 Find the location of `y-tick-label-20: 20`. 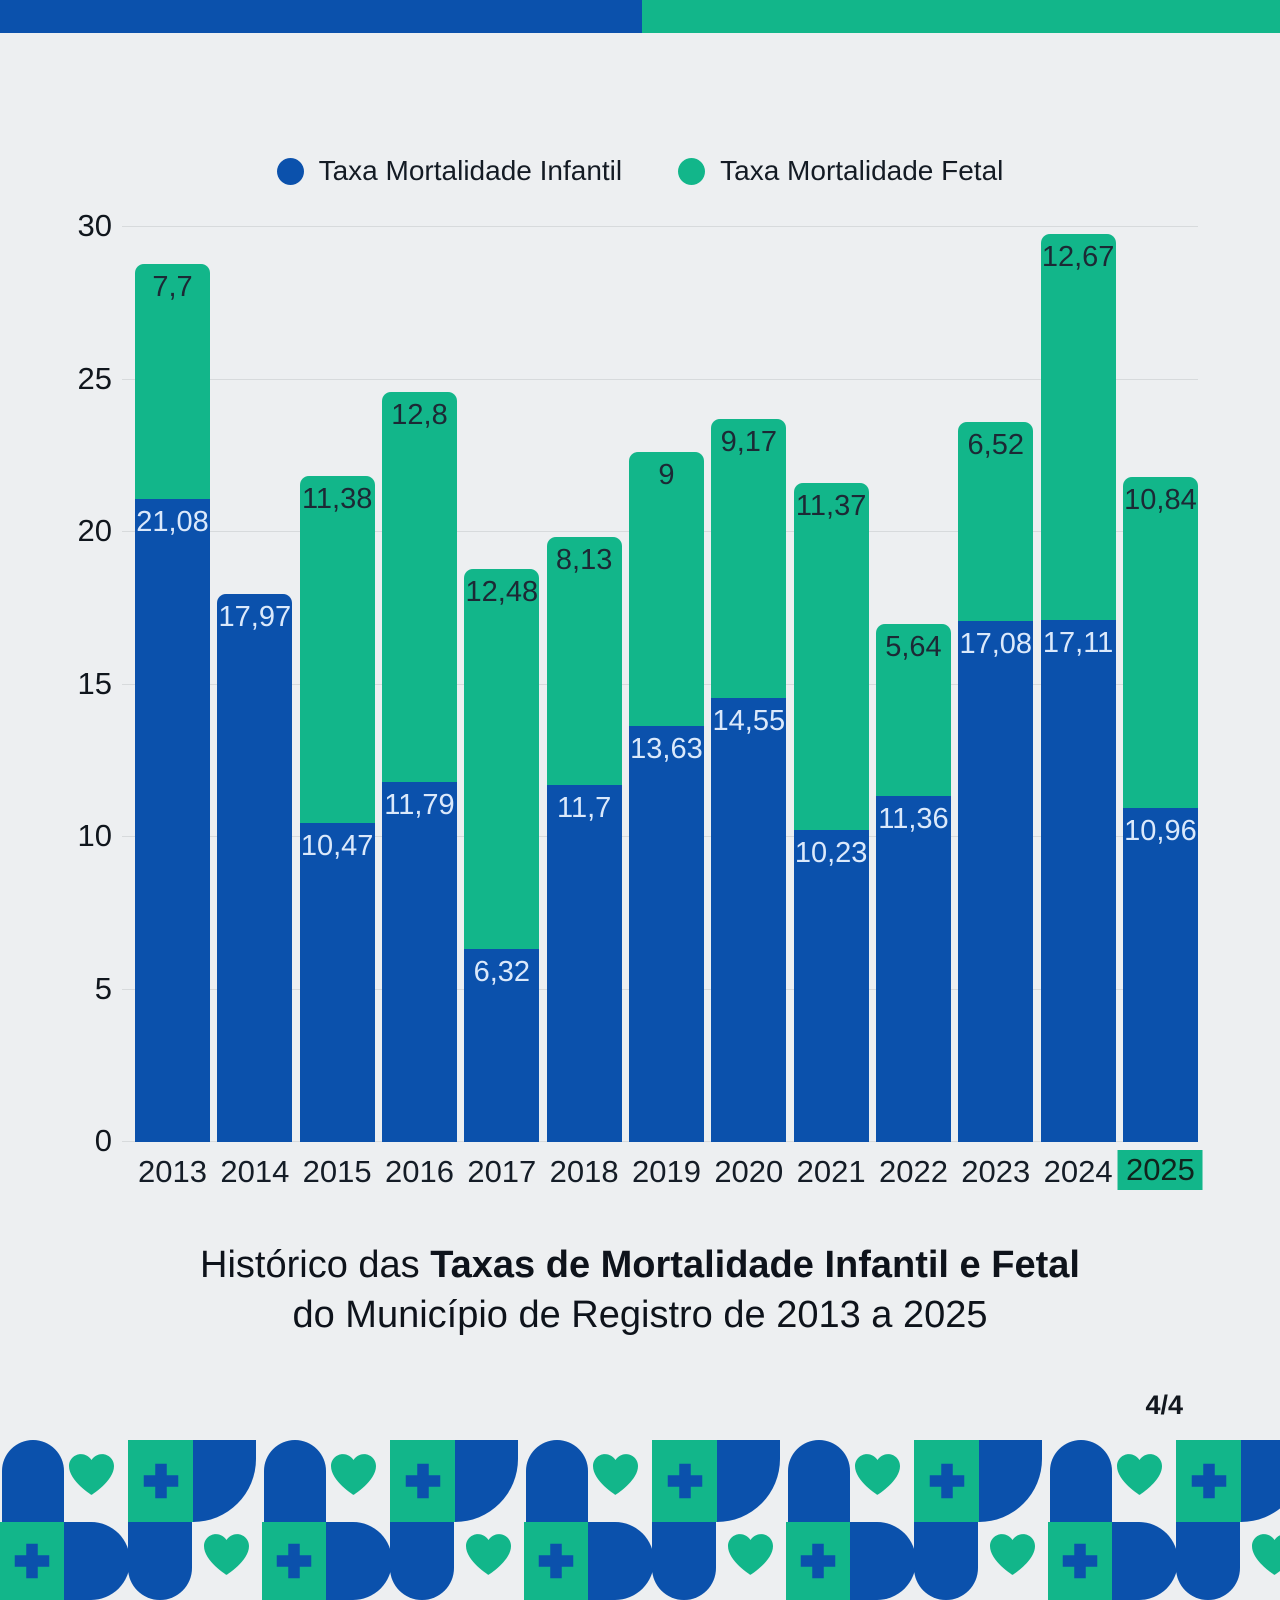

y-tick-label-20: 20 is located at coordinates (94, 530).